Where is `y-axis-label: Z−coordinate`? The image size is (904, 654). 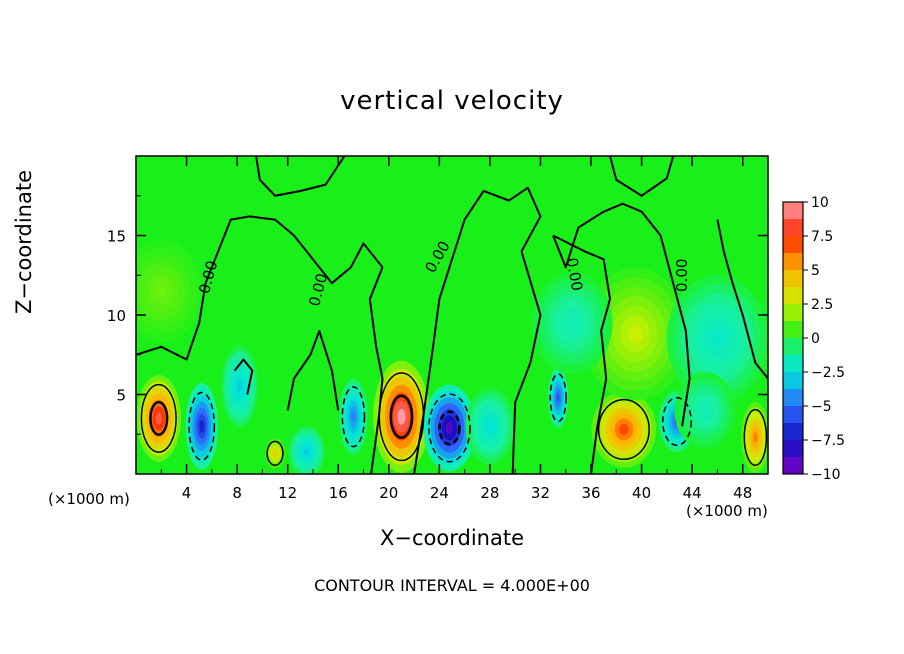
y-axis-label: Z−coordinate is located at coordinates (24, 242).